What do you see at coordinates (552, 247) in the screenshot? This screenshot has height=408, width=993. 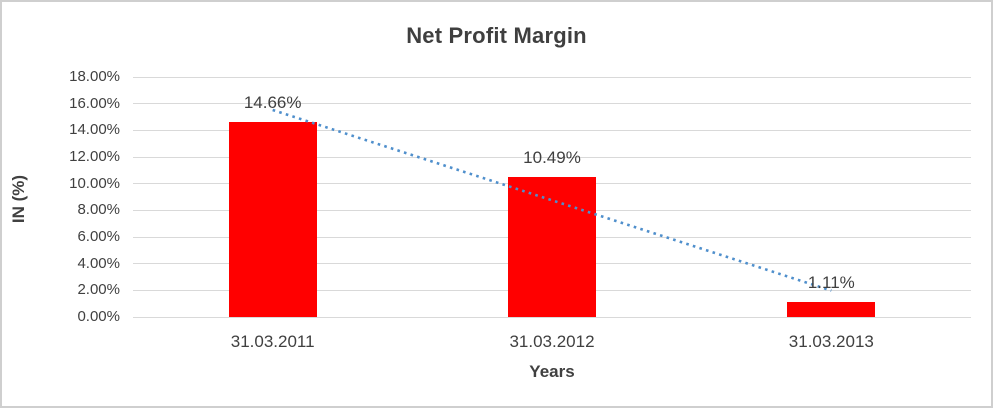 I see `bar-31.03.2012` at bounding box center [552, 247].